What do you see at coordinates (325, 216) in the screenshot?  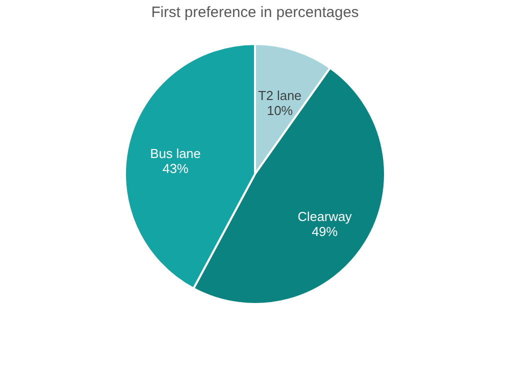 I see `slice-label: Clearway` at bounding box center [325, 216].